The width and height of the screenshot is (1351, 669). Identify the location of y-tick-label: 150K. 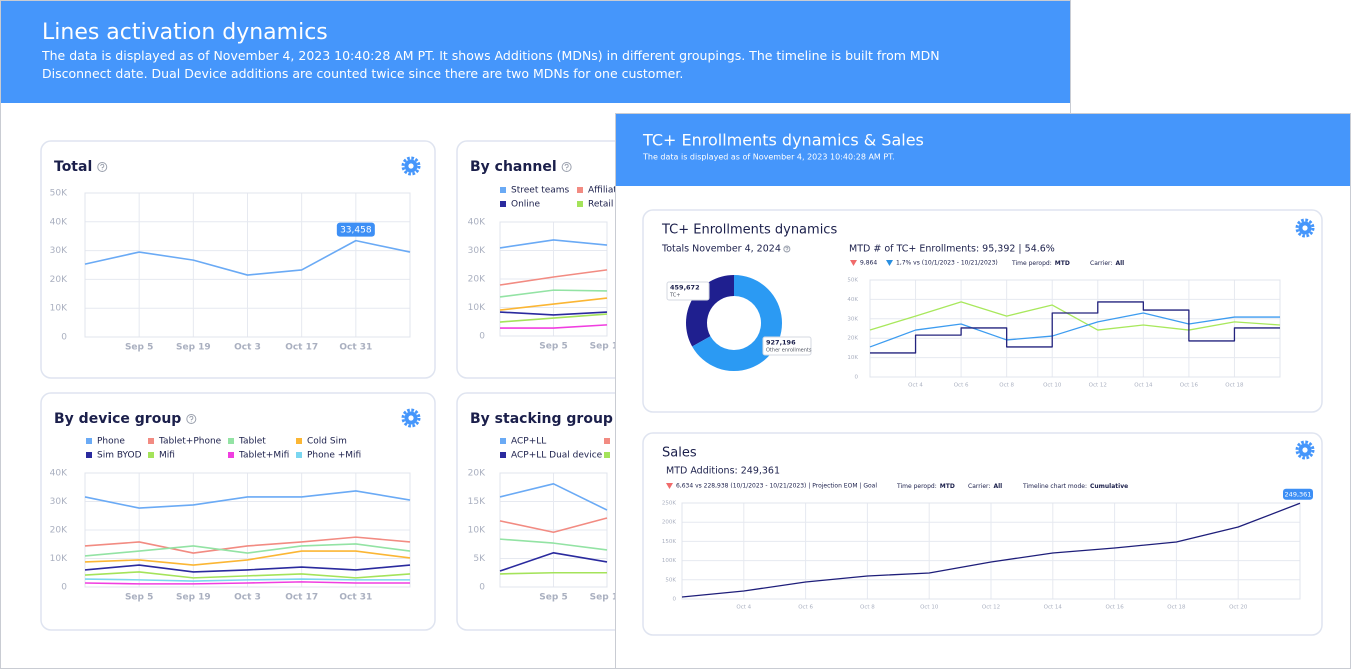
(669, 542).